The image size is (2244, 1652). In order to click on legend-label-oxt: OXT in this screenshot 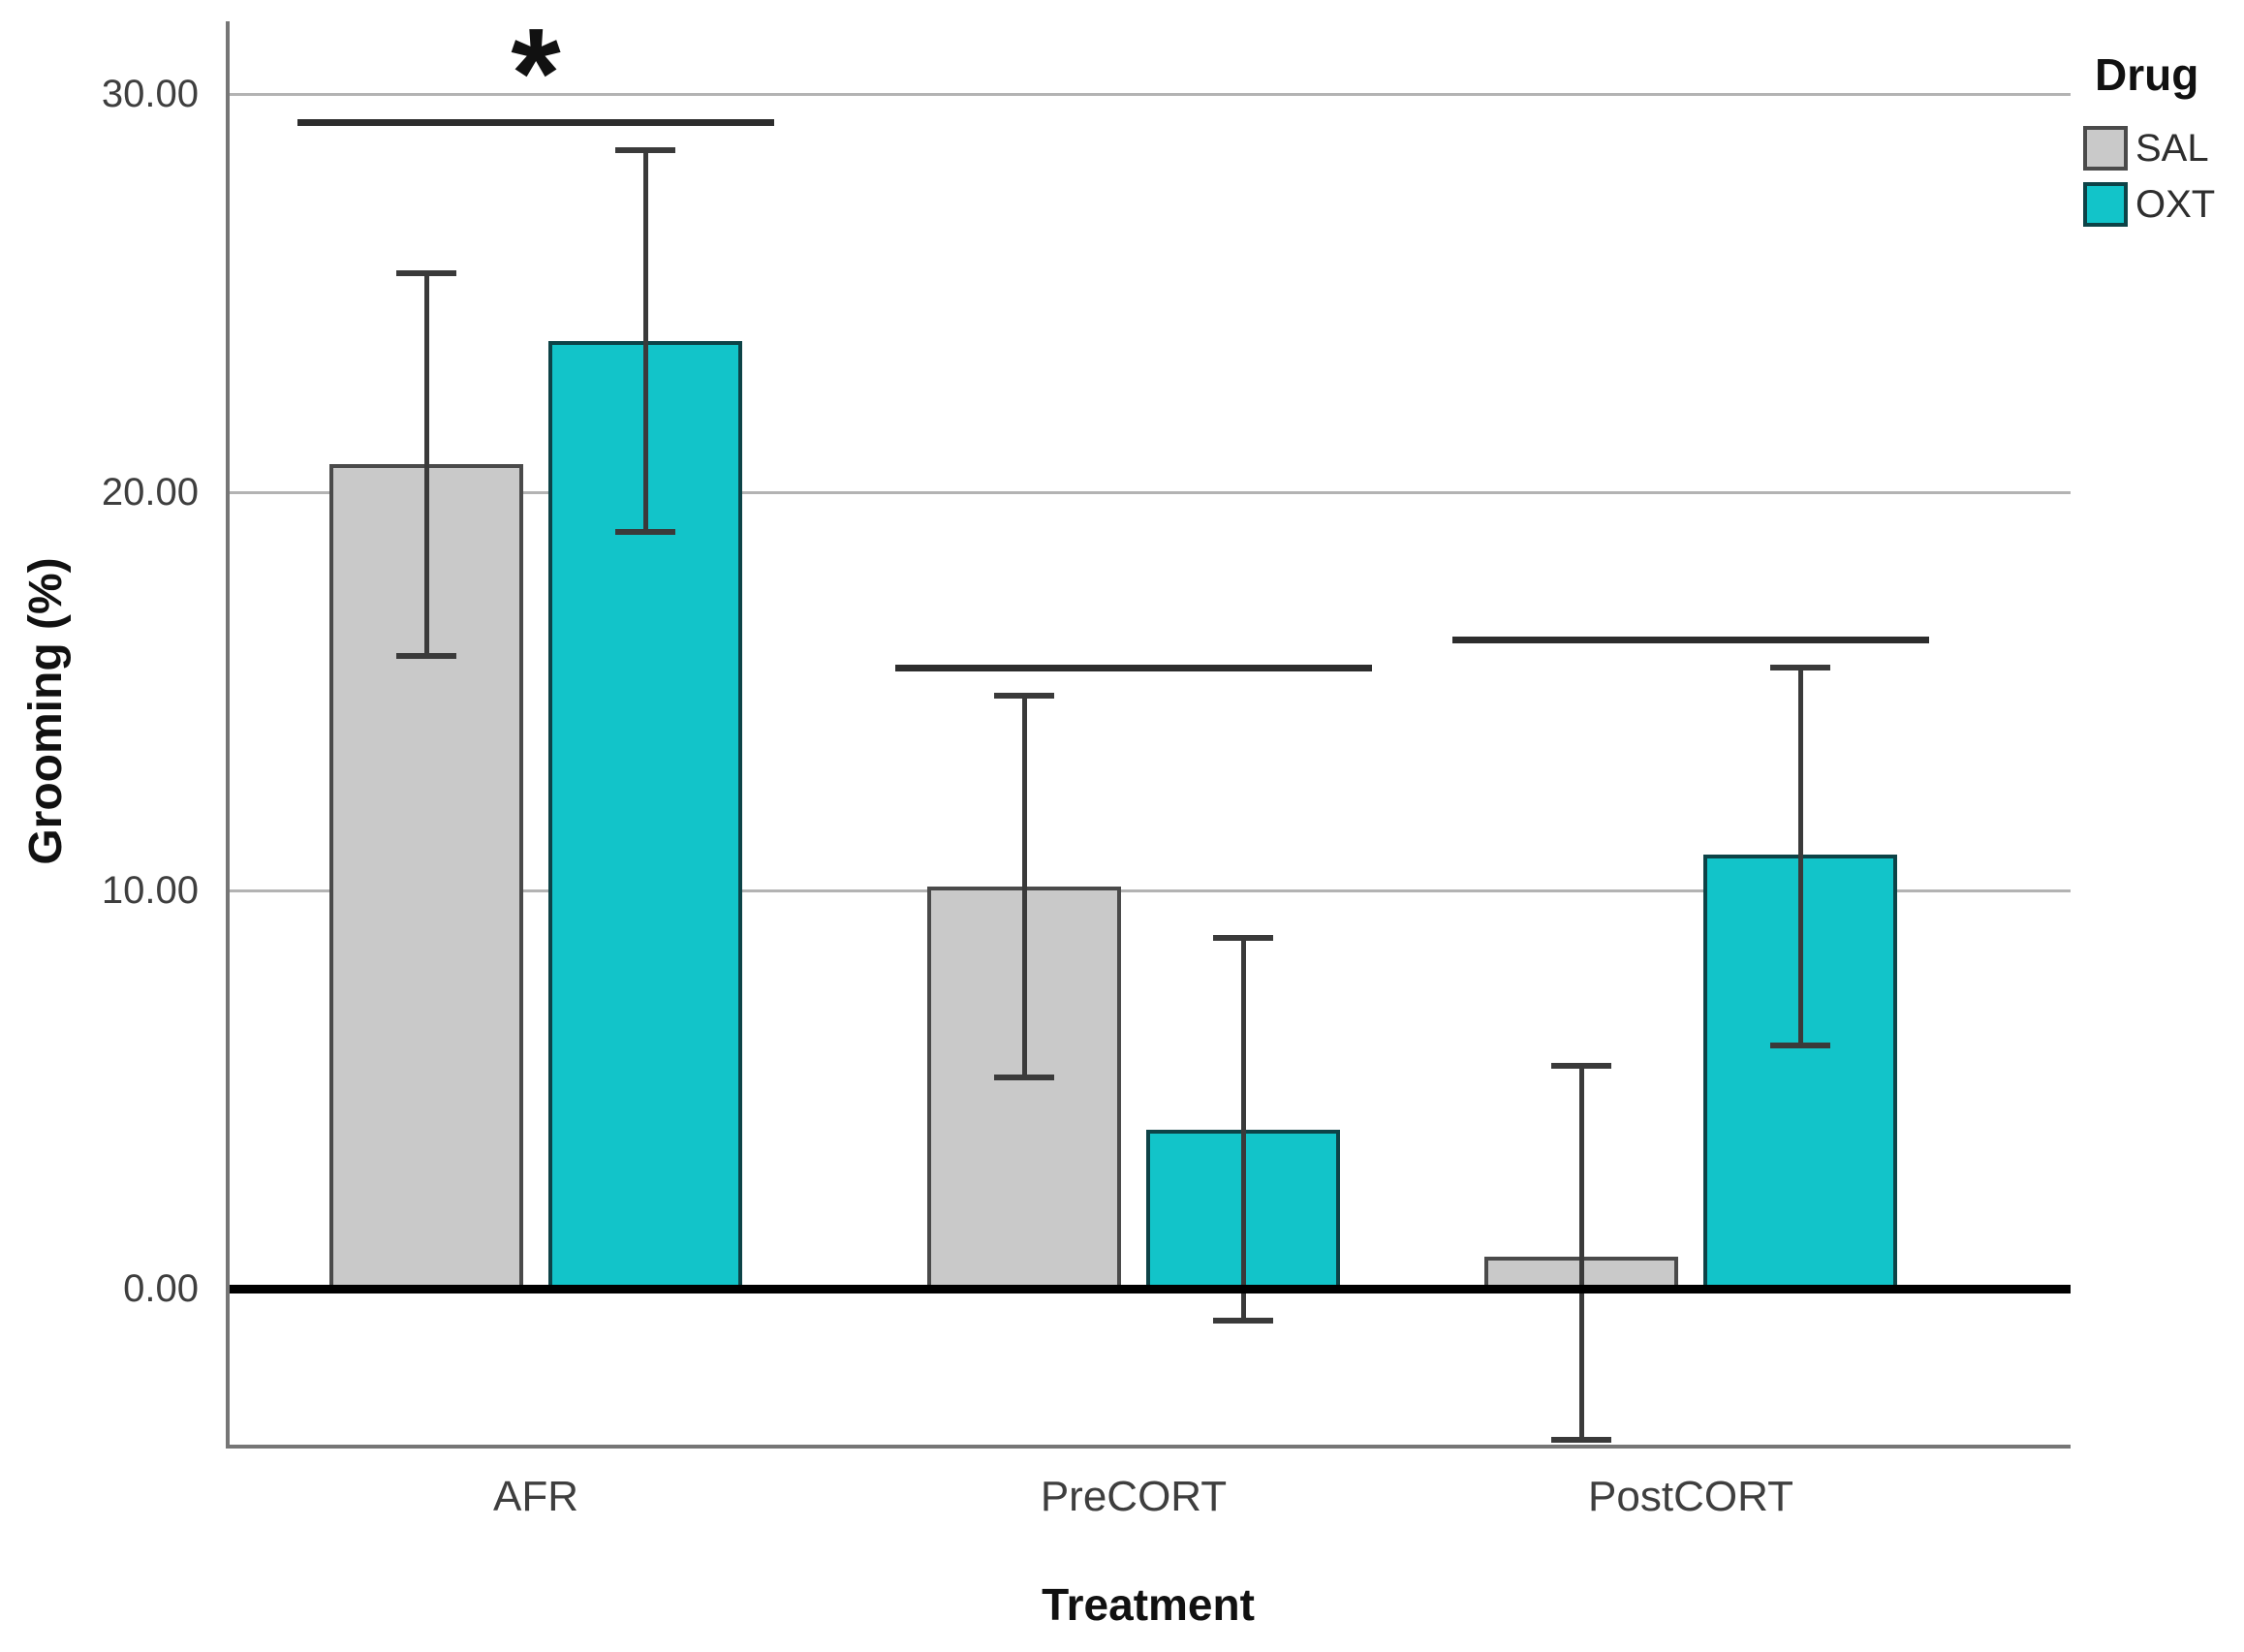, I will do `click(2175, 204)`.